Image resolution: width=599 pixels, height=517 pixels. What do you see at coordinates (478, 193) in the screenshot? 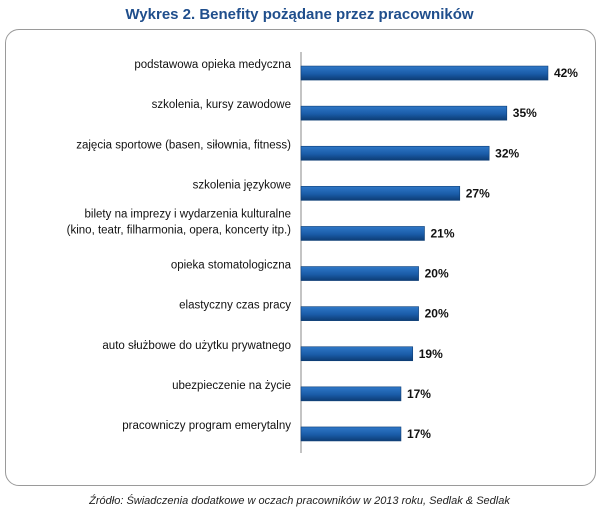
I see `data-label: 27%` at bounding box center [478, 193].